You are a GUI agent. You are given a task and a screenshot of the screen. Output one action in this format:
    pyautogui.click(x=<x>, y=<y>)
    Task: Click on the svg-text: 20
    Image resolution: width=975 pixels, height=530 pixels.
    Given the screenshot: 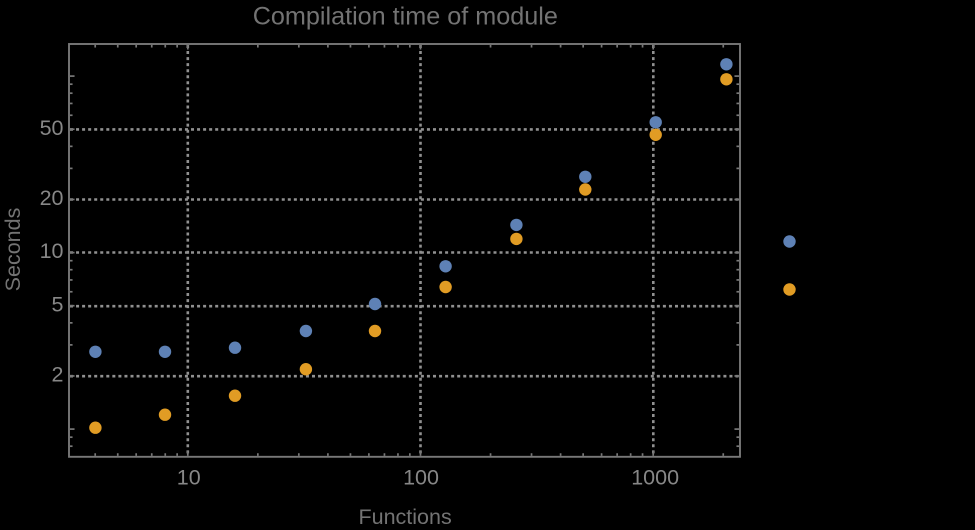 What is the action you would take?
    pyautogui.click(x=52, y=198)
    